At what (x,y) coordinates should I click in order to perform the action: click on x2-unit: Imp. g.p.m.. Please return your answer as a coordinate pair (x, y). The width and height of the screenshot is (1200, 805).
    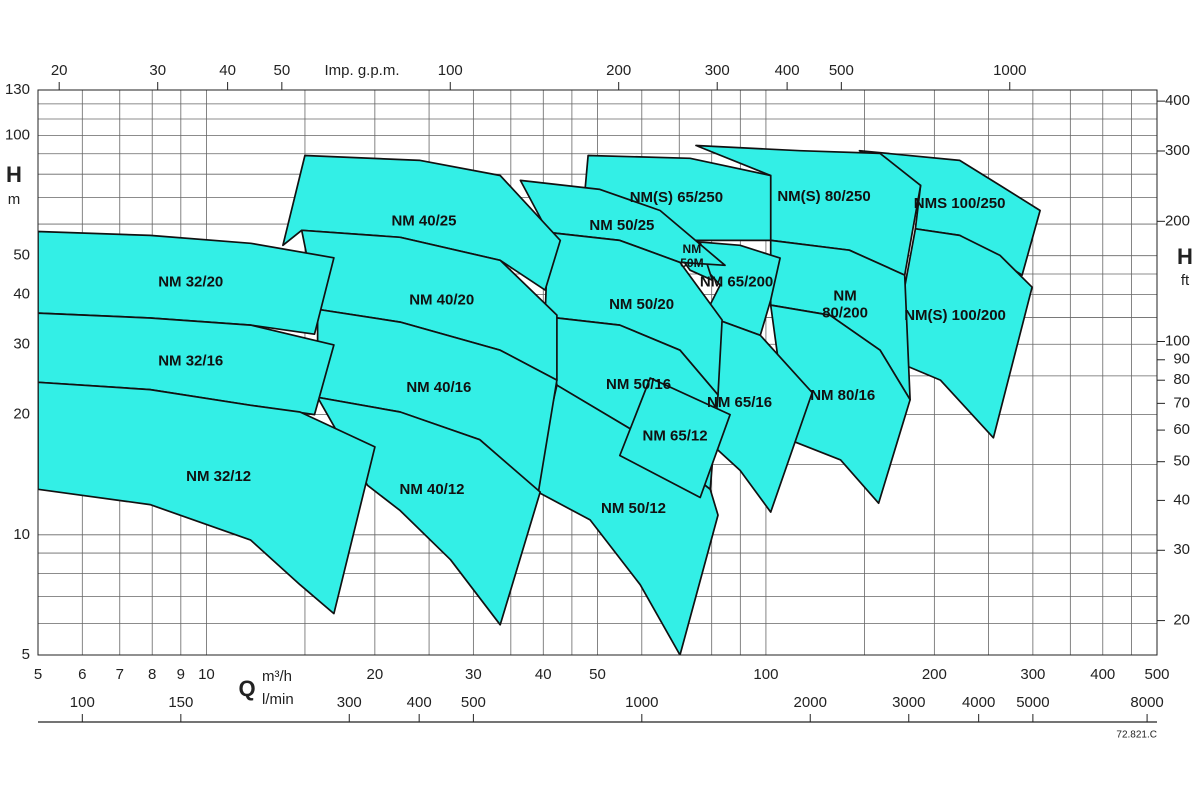
    Looking at the image, I should click on (361, 70).